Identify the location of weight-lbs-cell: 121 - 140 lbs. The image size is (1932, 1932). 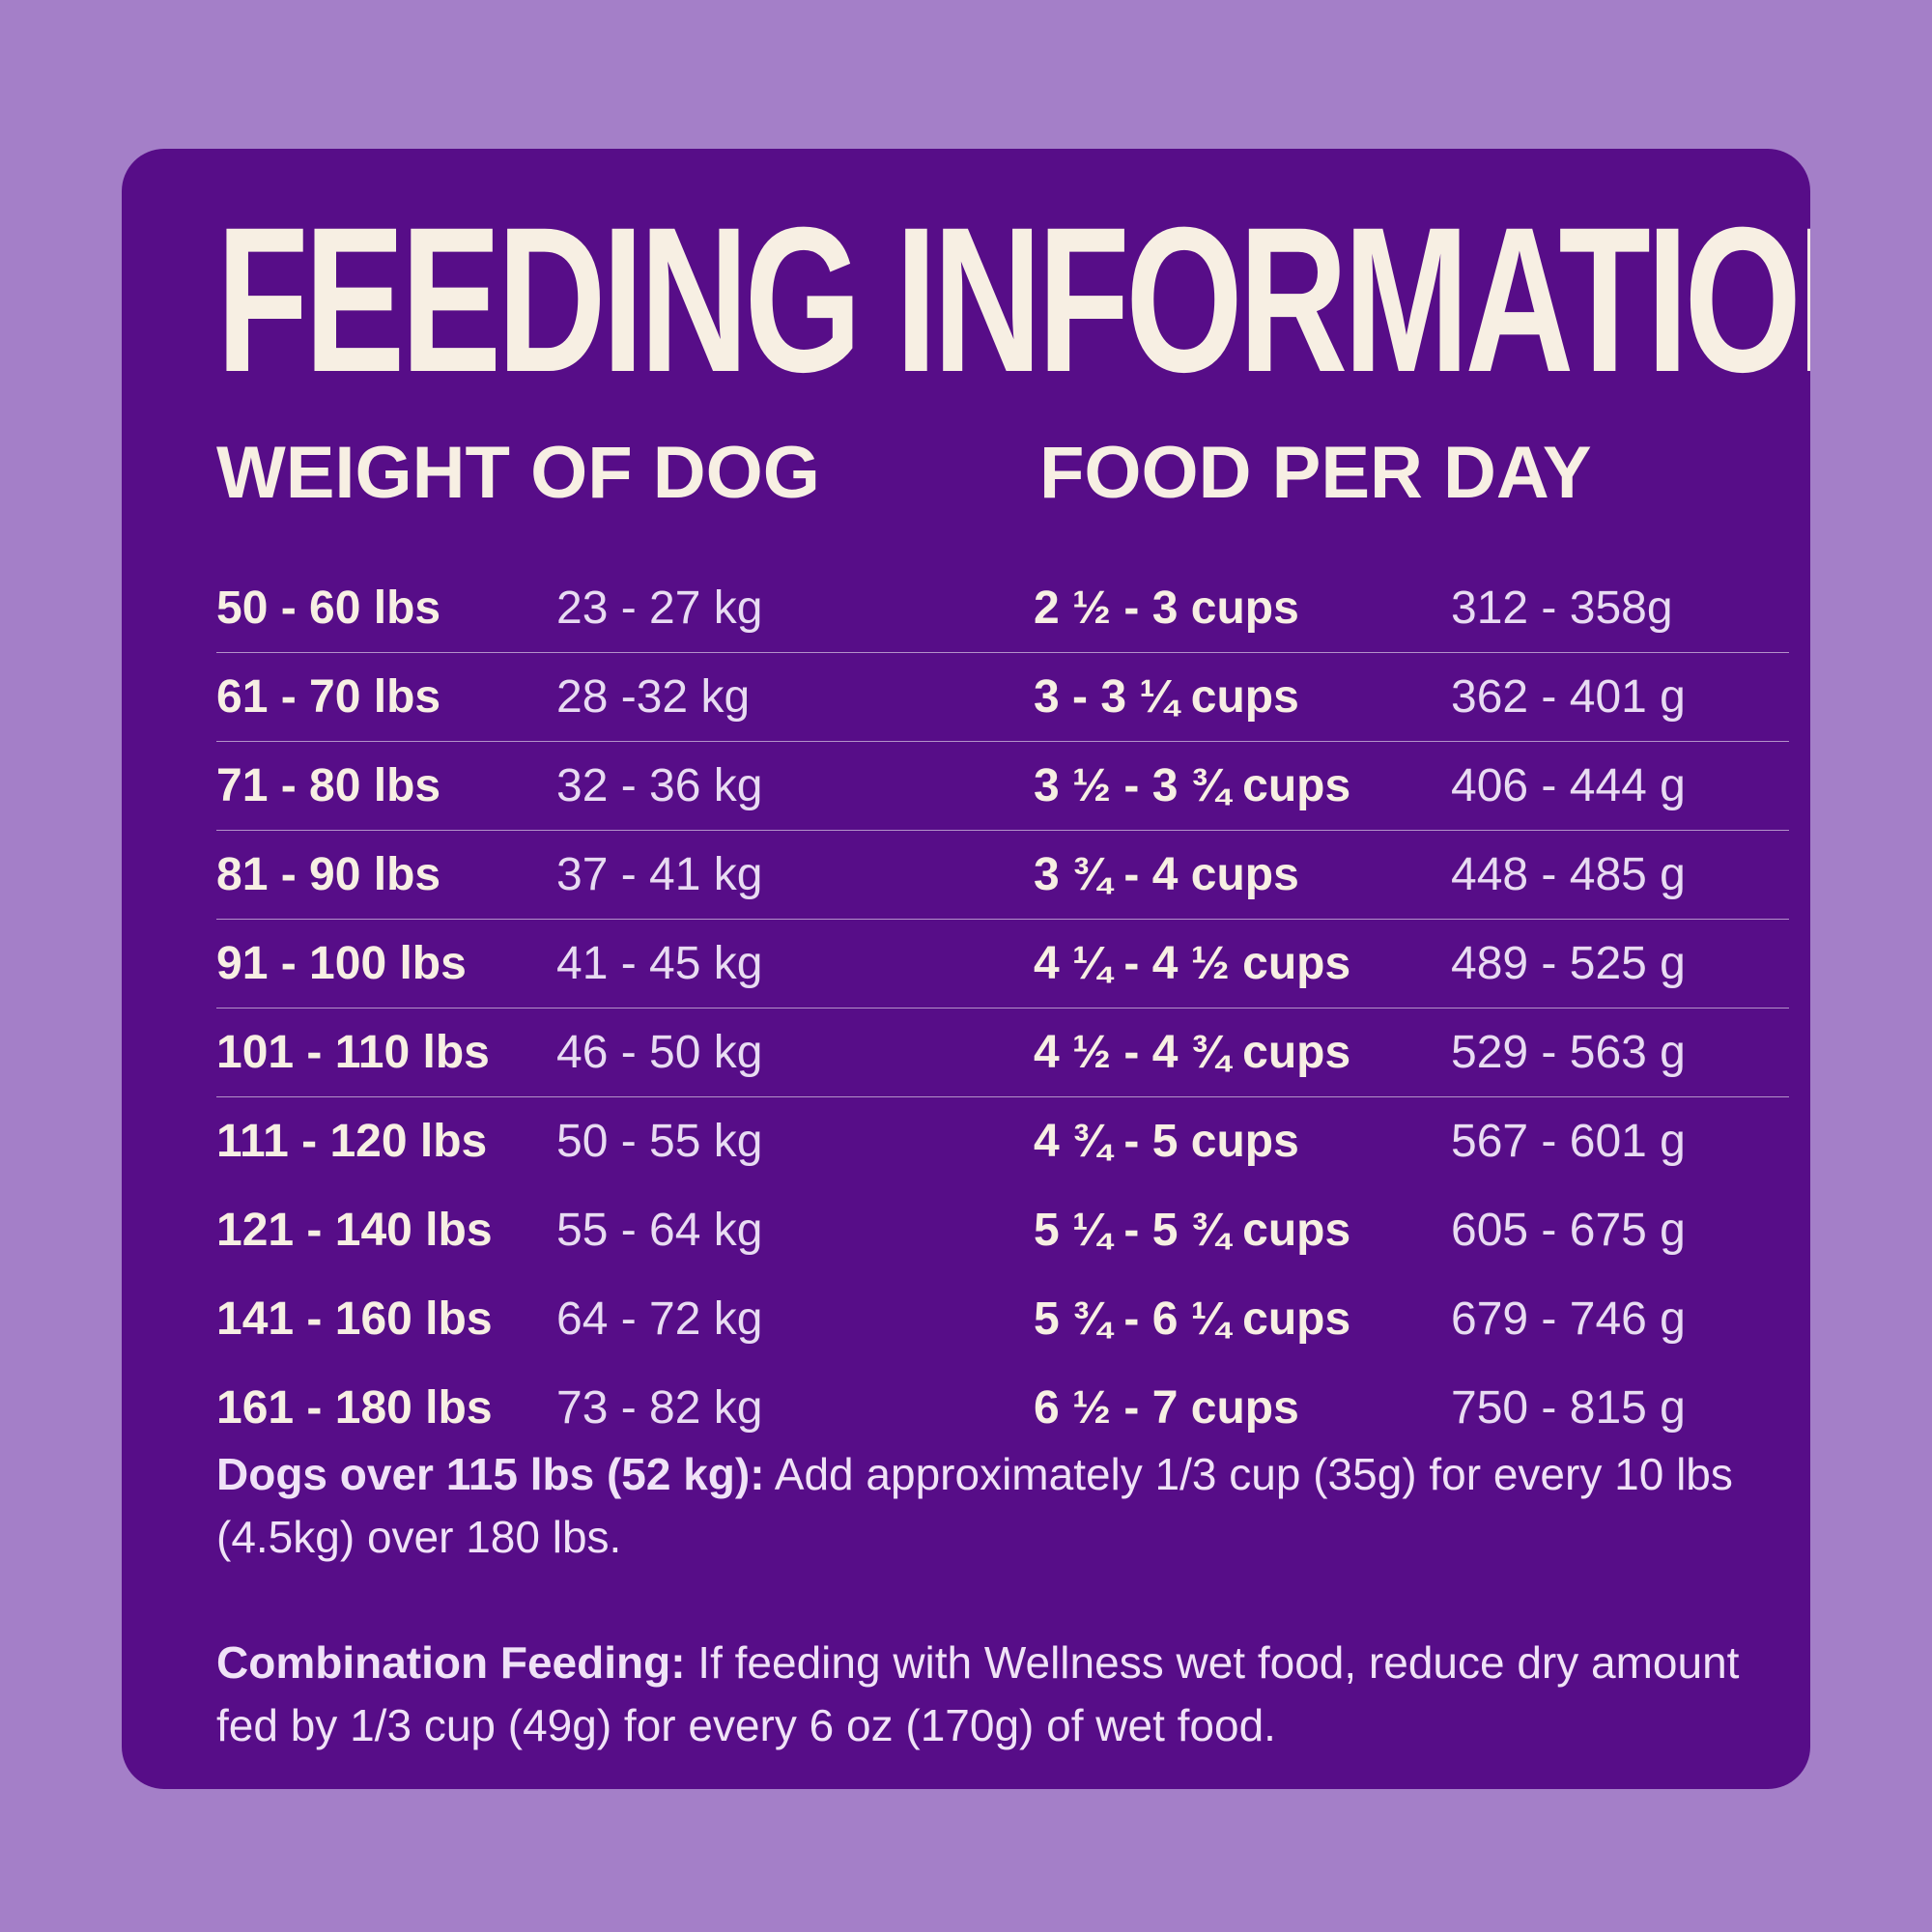
(354, 1230).